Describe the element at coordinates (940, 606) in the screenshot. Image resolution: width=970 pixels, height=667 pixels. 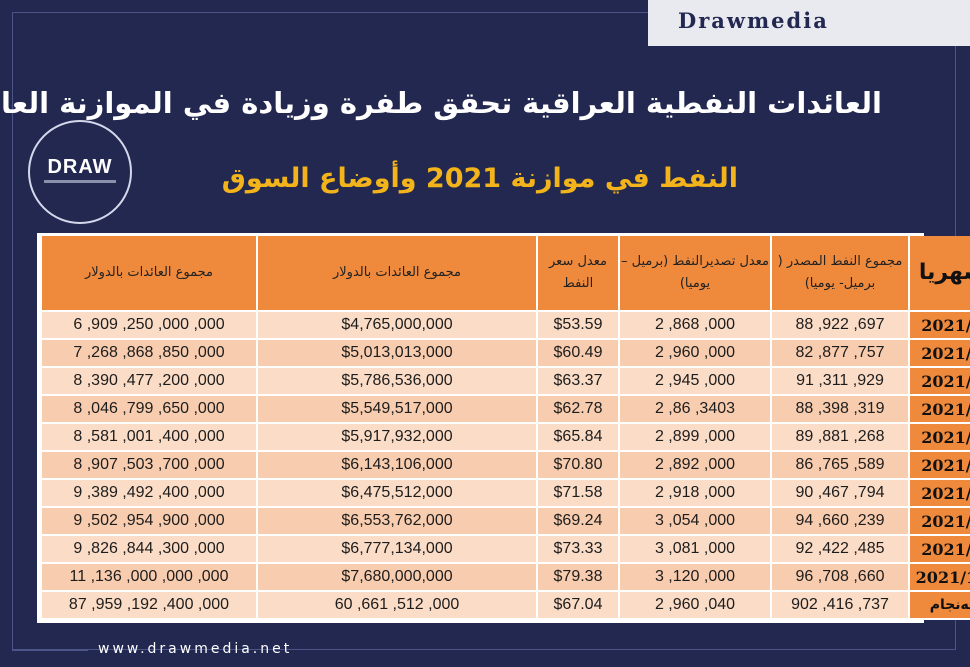
I see `cell-month: ئەنجام` at that location.